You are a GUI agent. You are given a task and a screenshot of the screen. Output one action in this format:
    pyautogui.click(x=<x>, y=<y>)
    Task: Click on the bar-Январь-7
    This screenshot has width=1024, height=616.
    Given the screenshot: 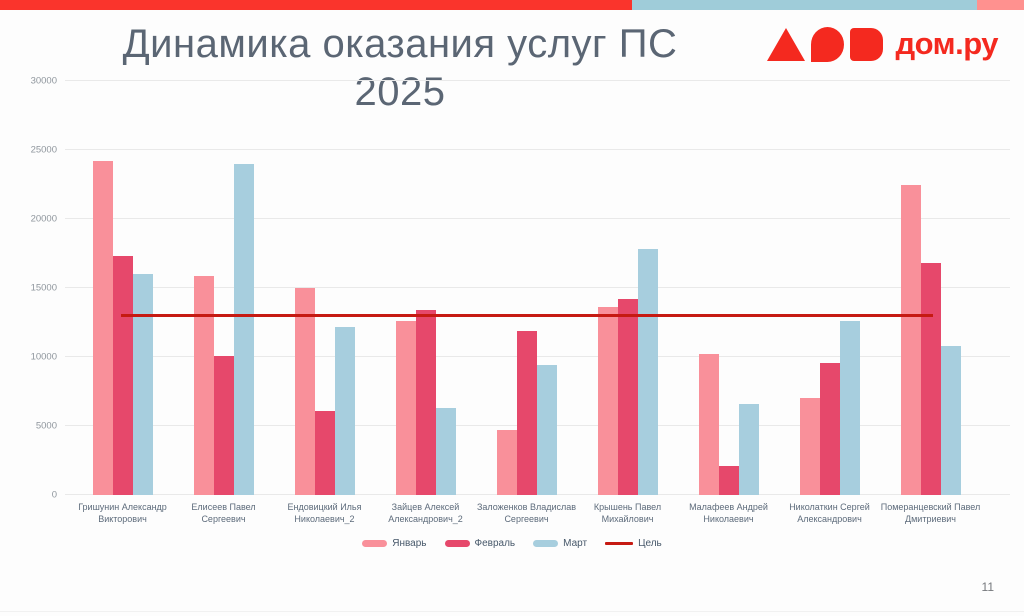 What is the action you would take?
    pyautogui.click(x=708, y=424)
    